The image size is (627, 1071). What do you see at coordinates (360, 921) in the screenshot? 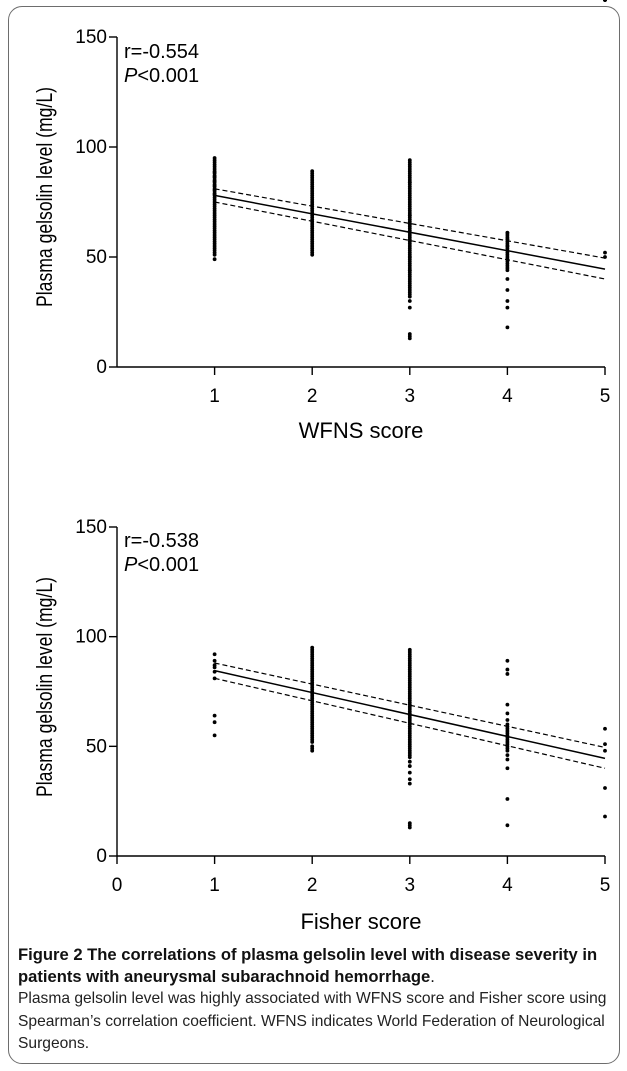
I see `x-axis-label: Fisher score` at bounding box center [360, 921].